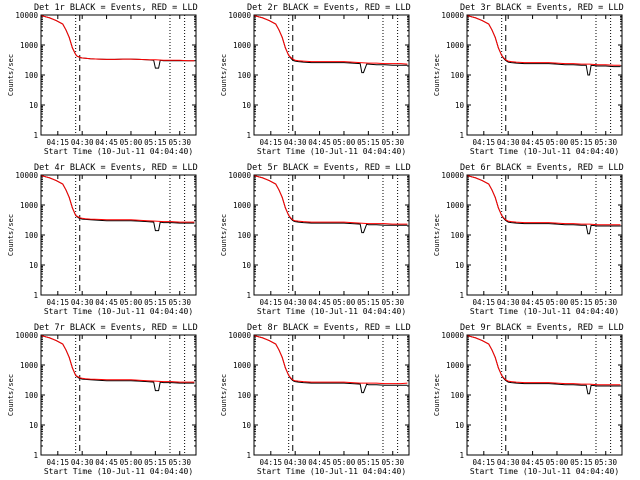 Image resolution: width=640 pixels, height=480 pixels. What do you see at coordinates (116, 328) in the screenshot?
I see `panel-title: Det 7r BLACK = Events, RED = LLD` at bounding box center [116, 328].